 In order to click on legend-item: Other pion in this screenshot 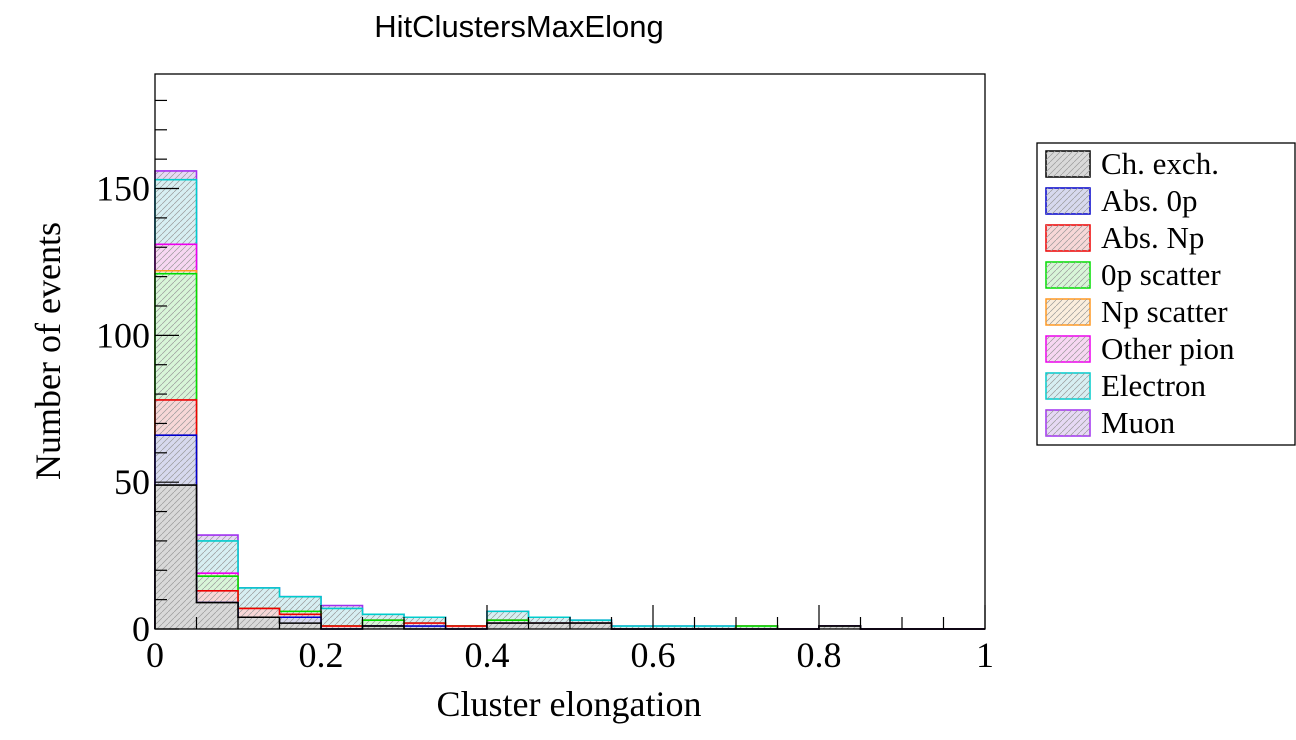, I will do `click(1140, 348)`.